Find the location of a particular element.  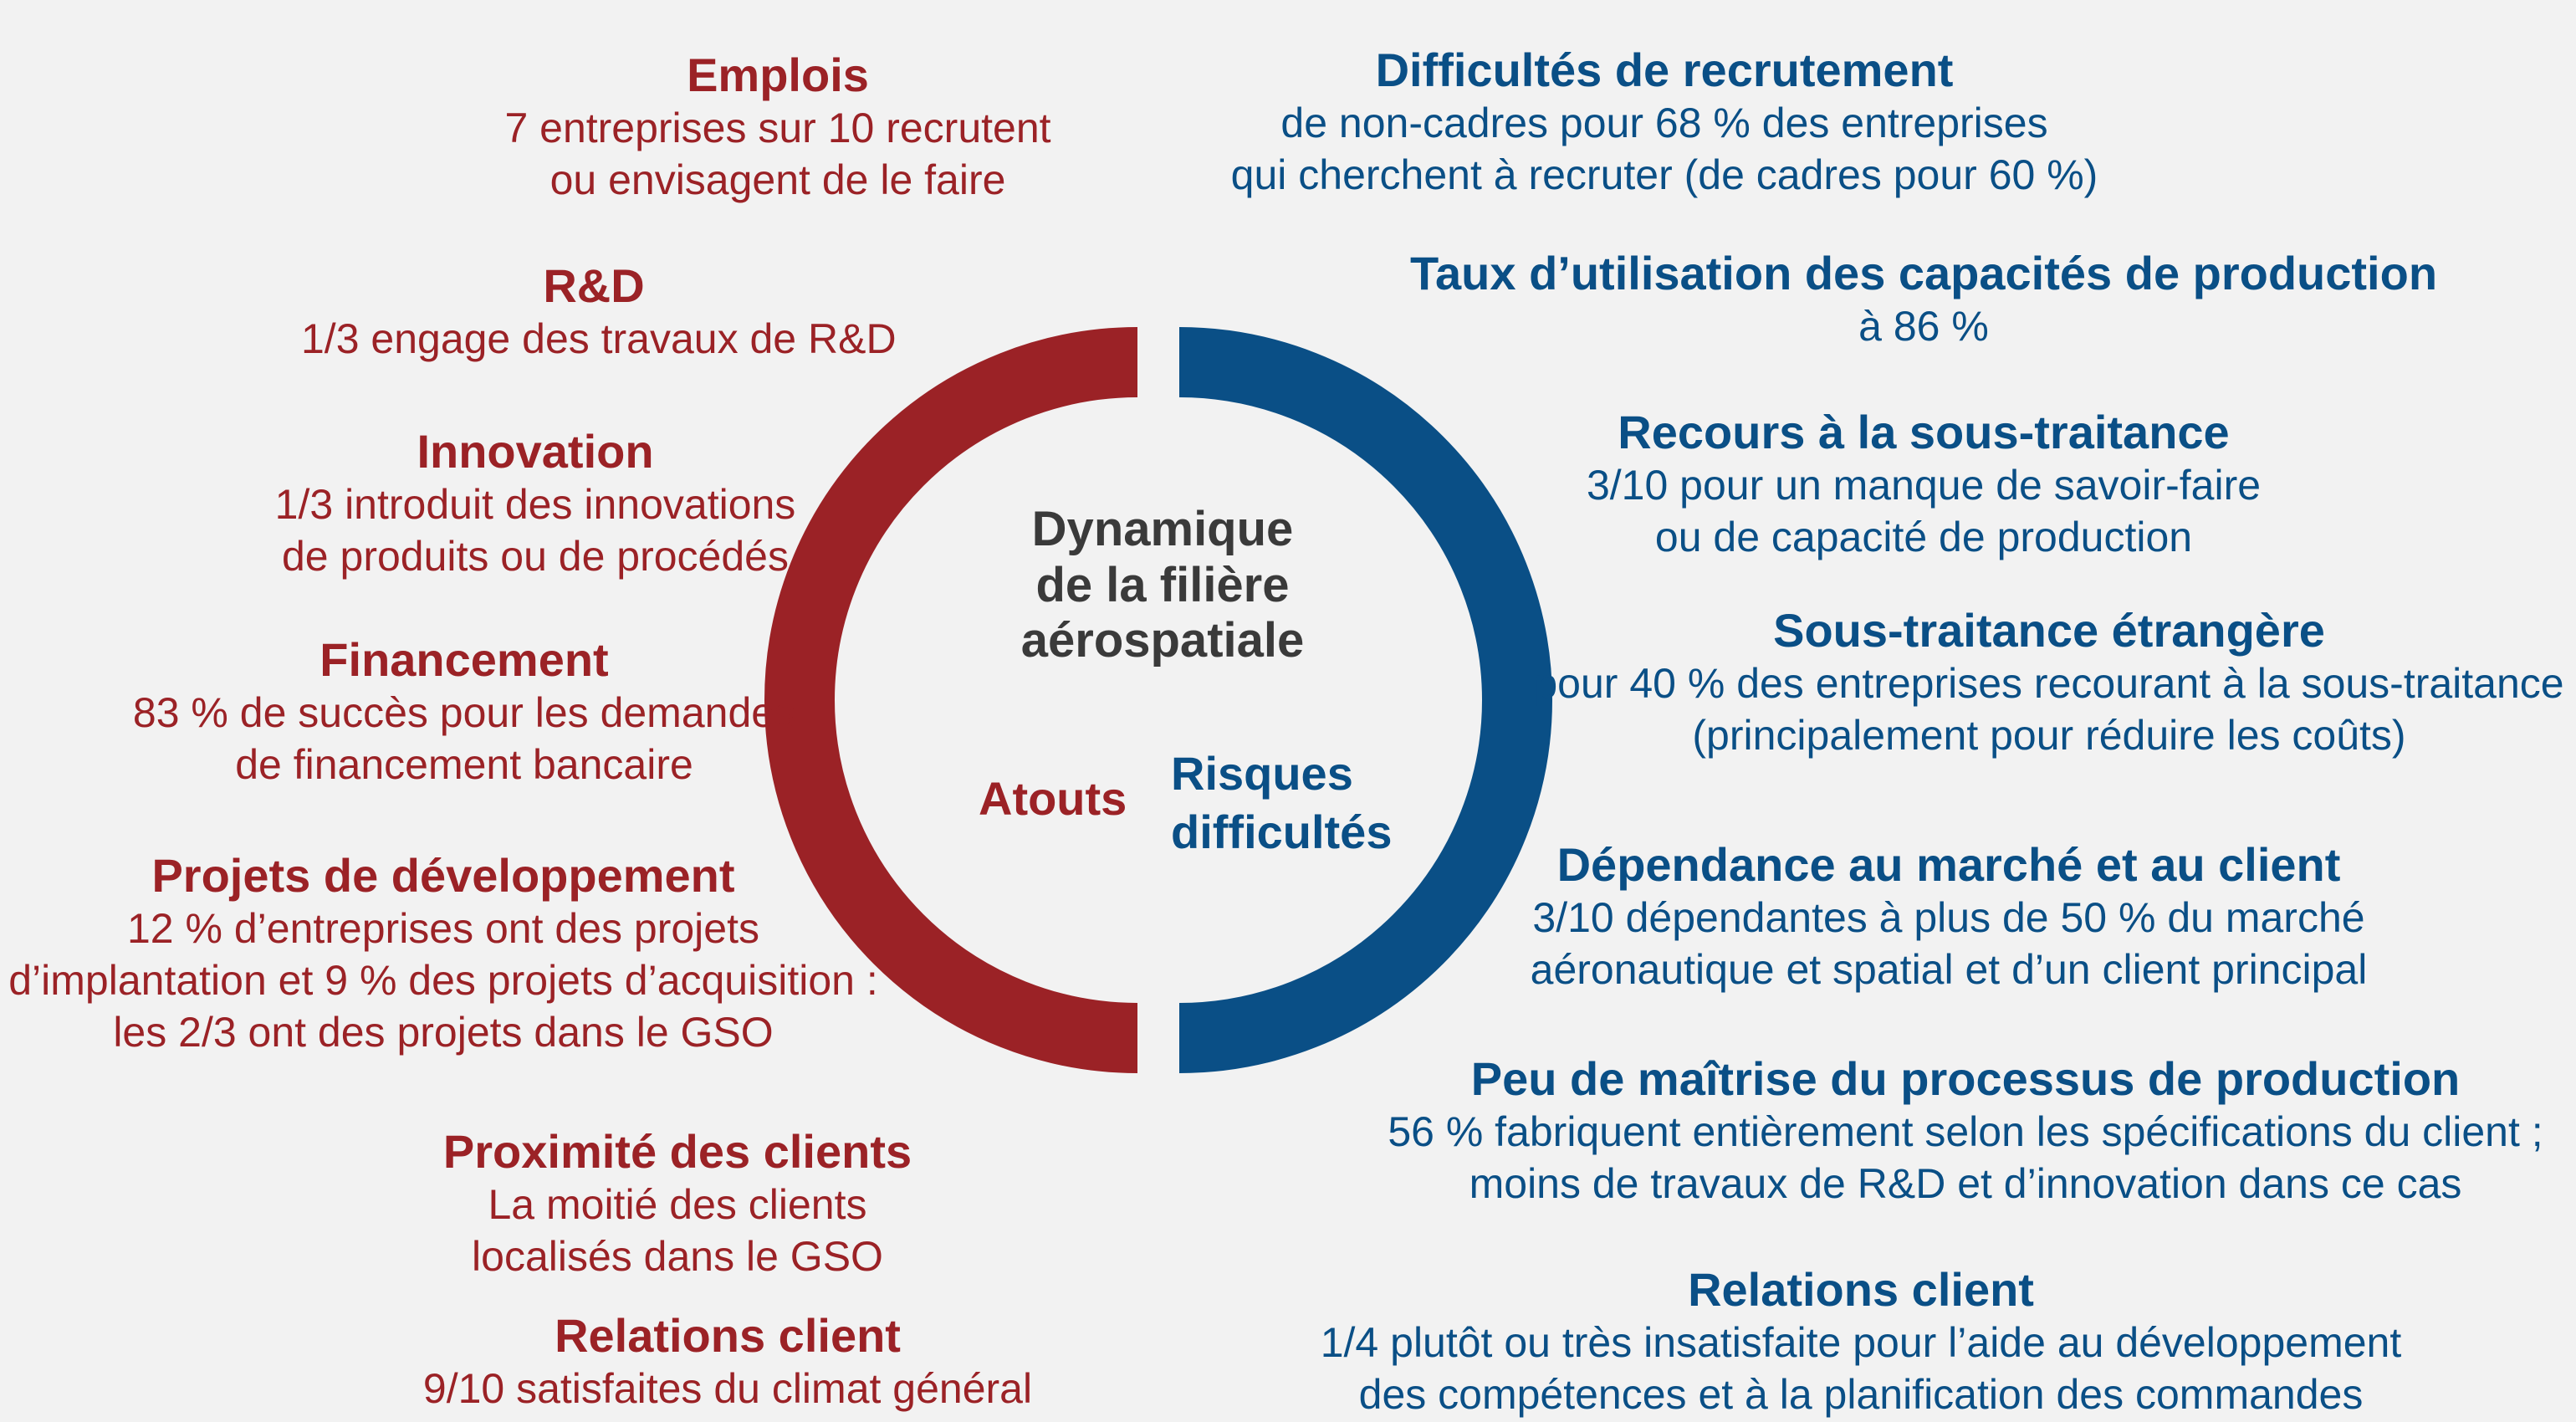

center-title: Dynamique de la filière aérospatiale is located at coordinates (1163, 585).